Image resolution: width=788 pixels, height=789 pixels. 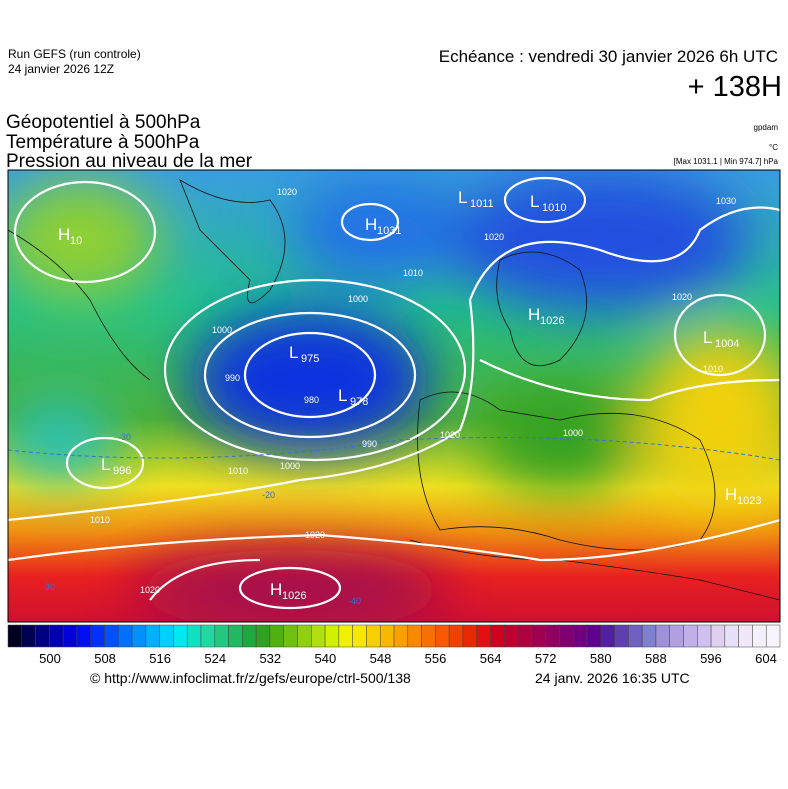 I want to click on colorbar-tick-label: 500, so click(x=50, y=658).